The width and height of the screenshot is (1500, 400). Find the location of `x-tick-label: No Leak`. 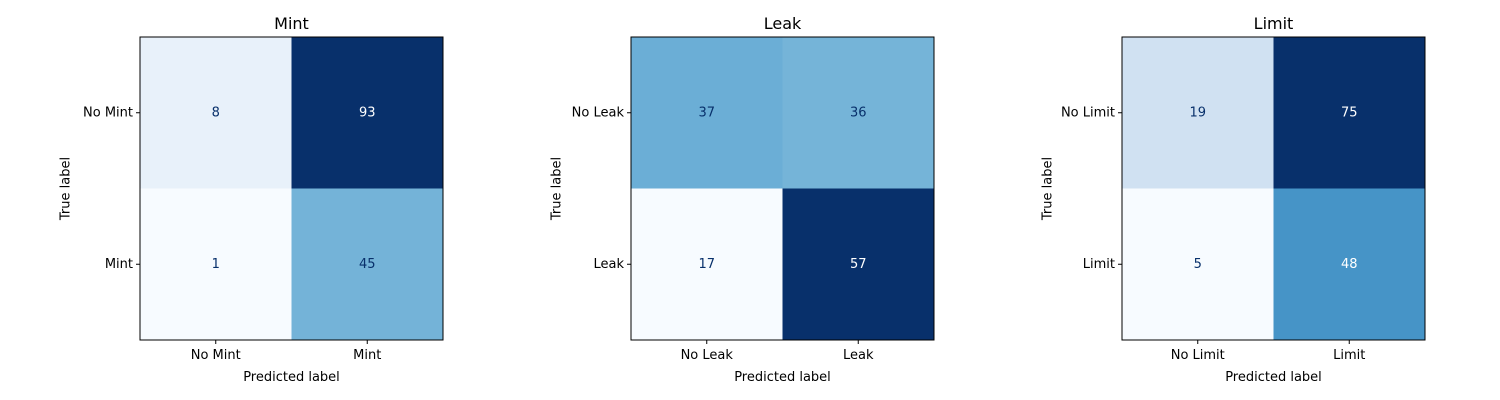

x-tick-label: No Leak is located at coordinates (707, 355).